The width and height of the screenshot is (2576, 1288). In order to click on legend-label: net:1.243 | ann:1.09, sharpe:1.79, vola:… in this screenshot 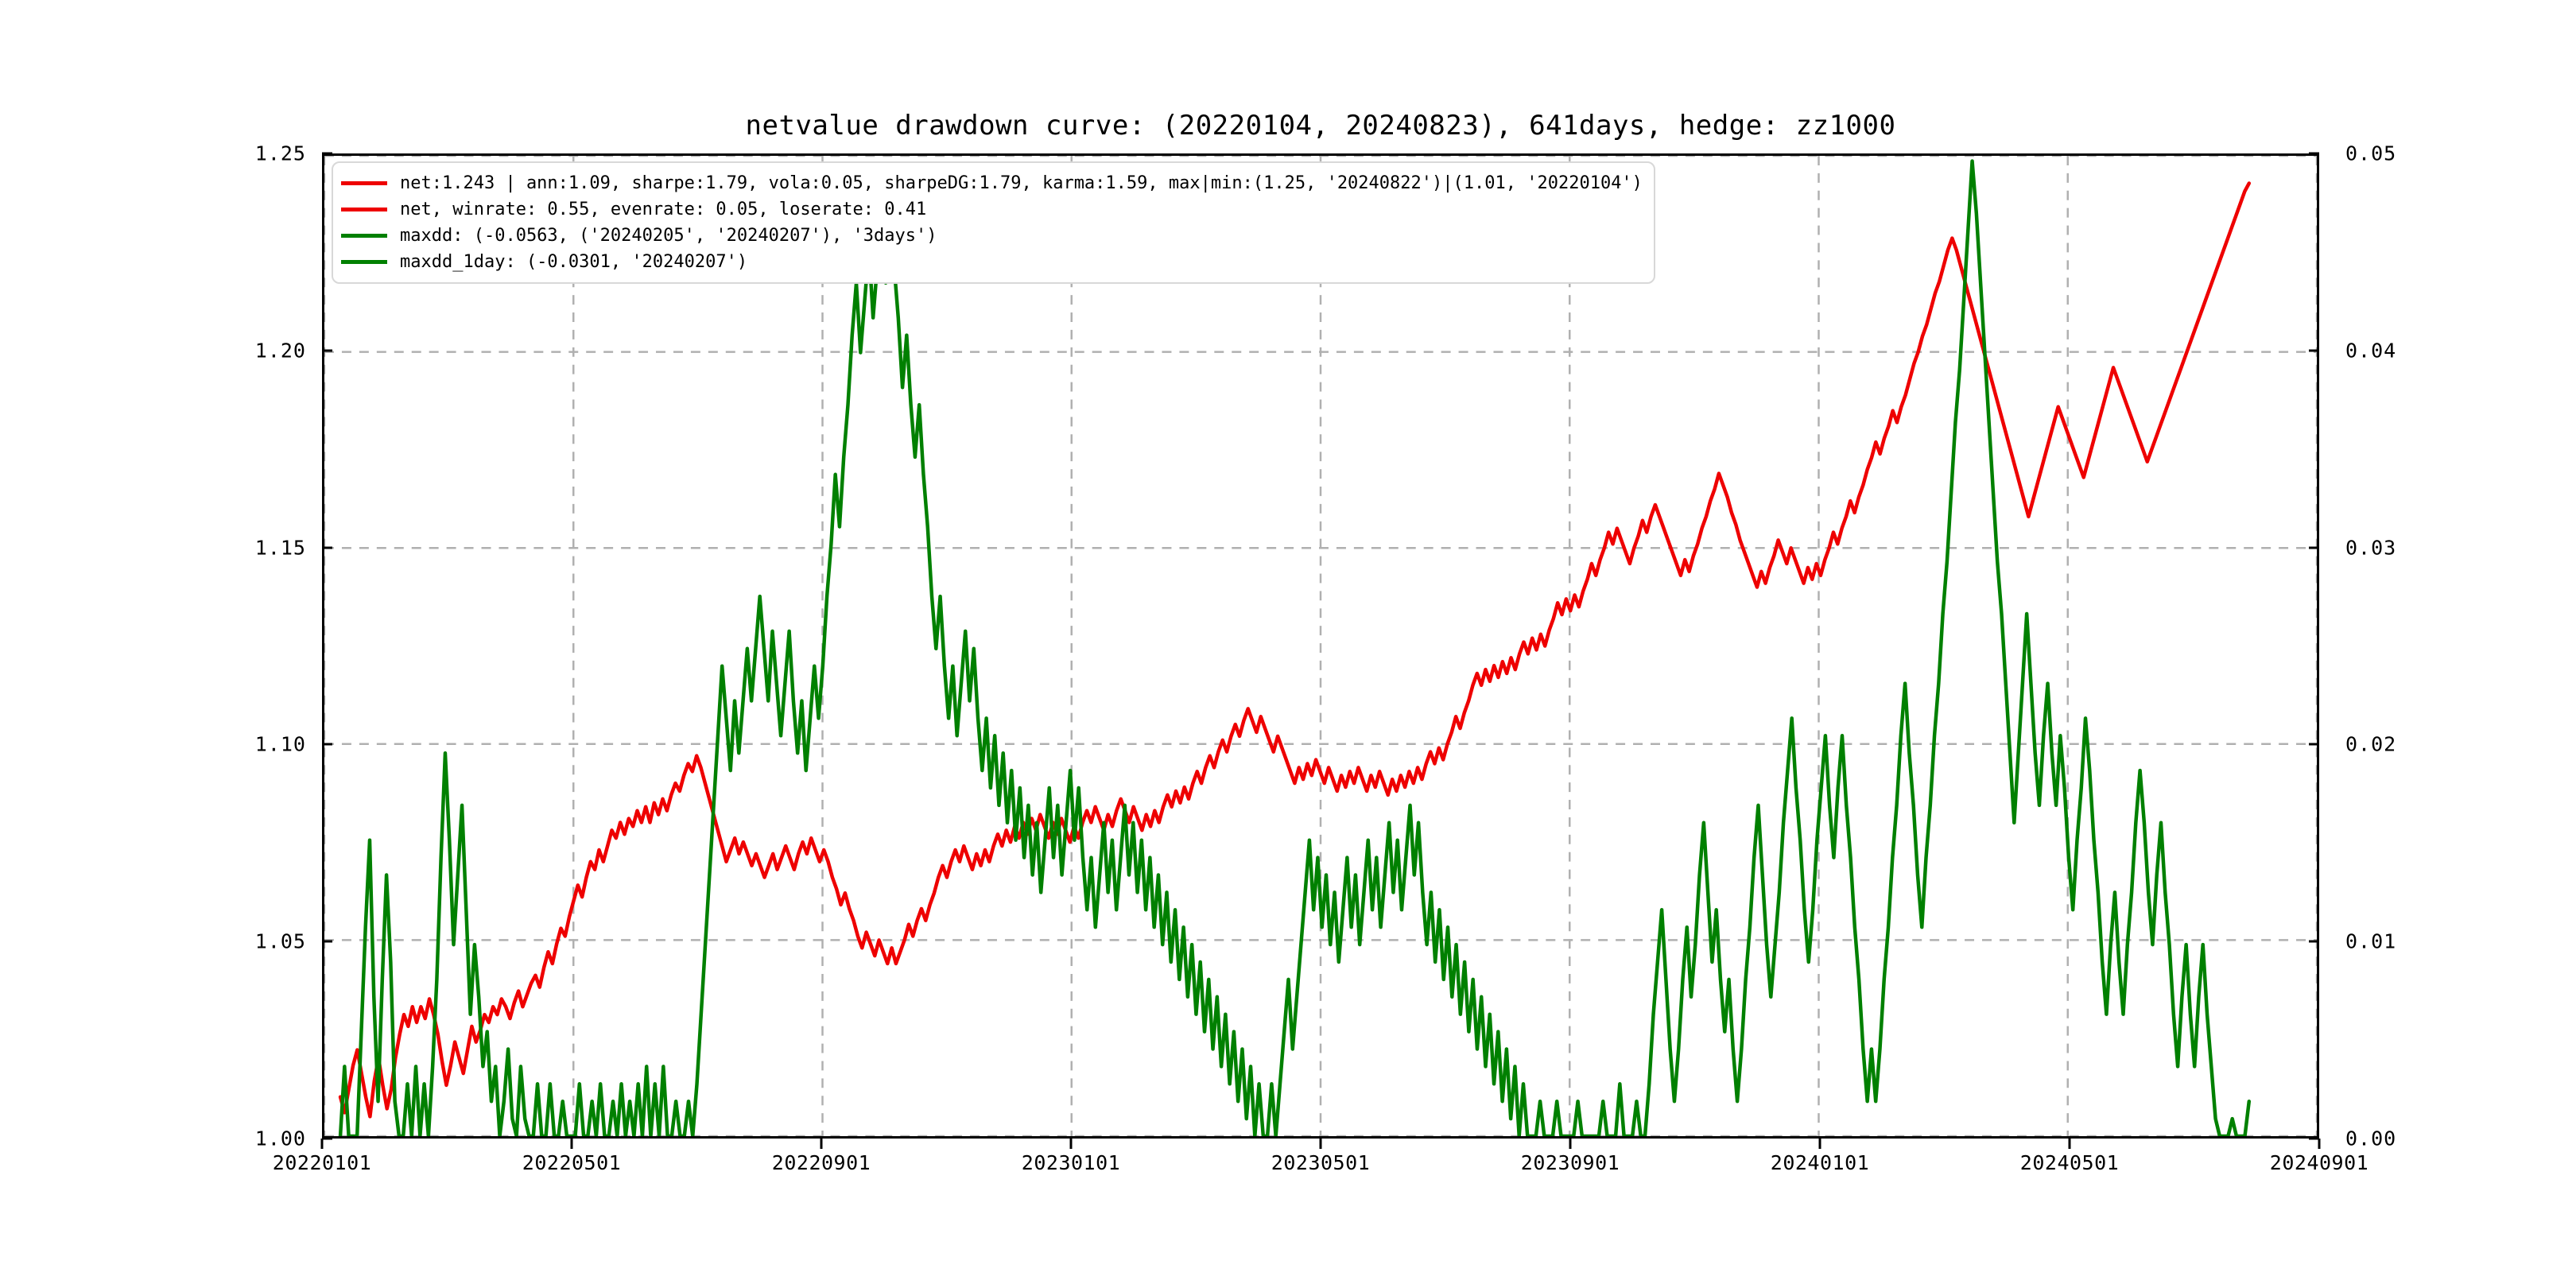, I will do `click(1022, 183)`.